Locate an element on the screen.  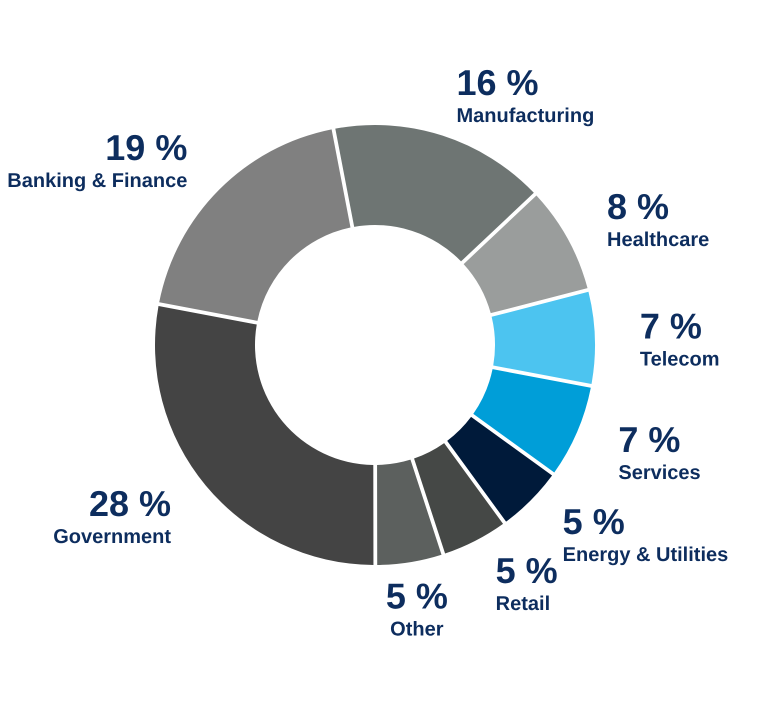
data-label: 28 % is located at coordinates (130, 503).